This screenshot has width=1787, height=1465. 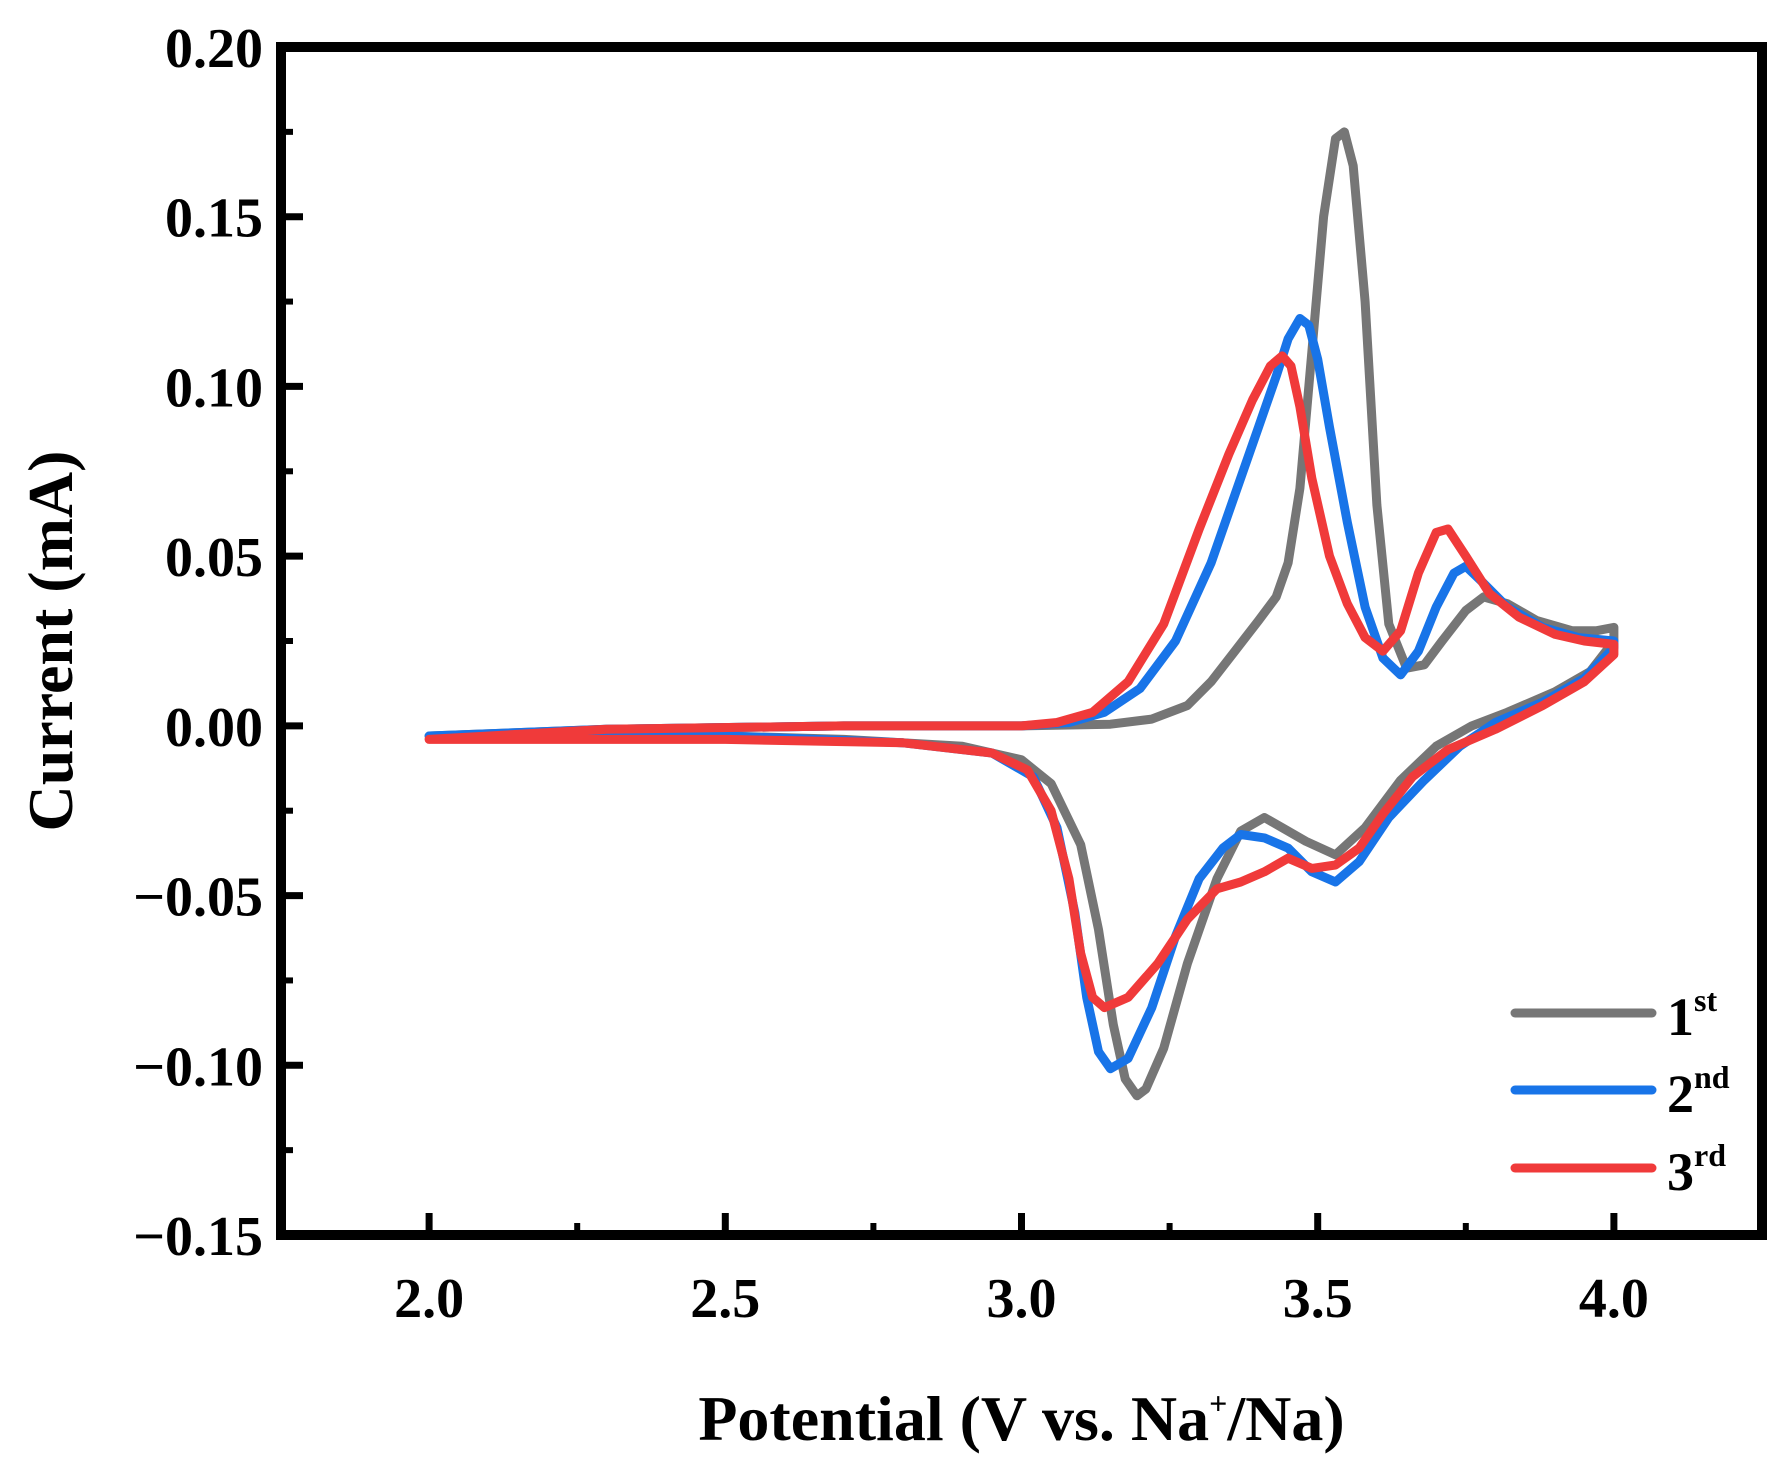 What do you see at coordinates (725, 1299) in the screenshot?
I see `x-tick-label: 2.5` at bounding box center [725, 1299].